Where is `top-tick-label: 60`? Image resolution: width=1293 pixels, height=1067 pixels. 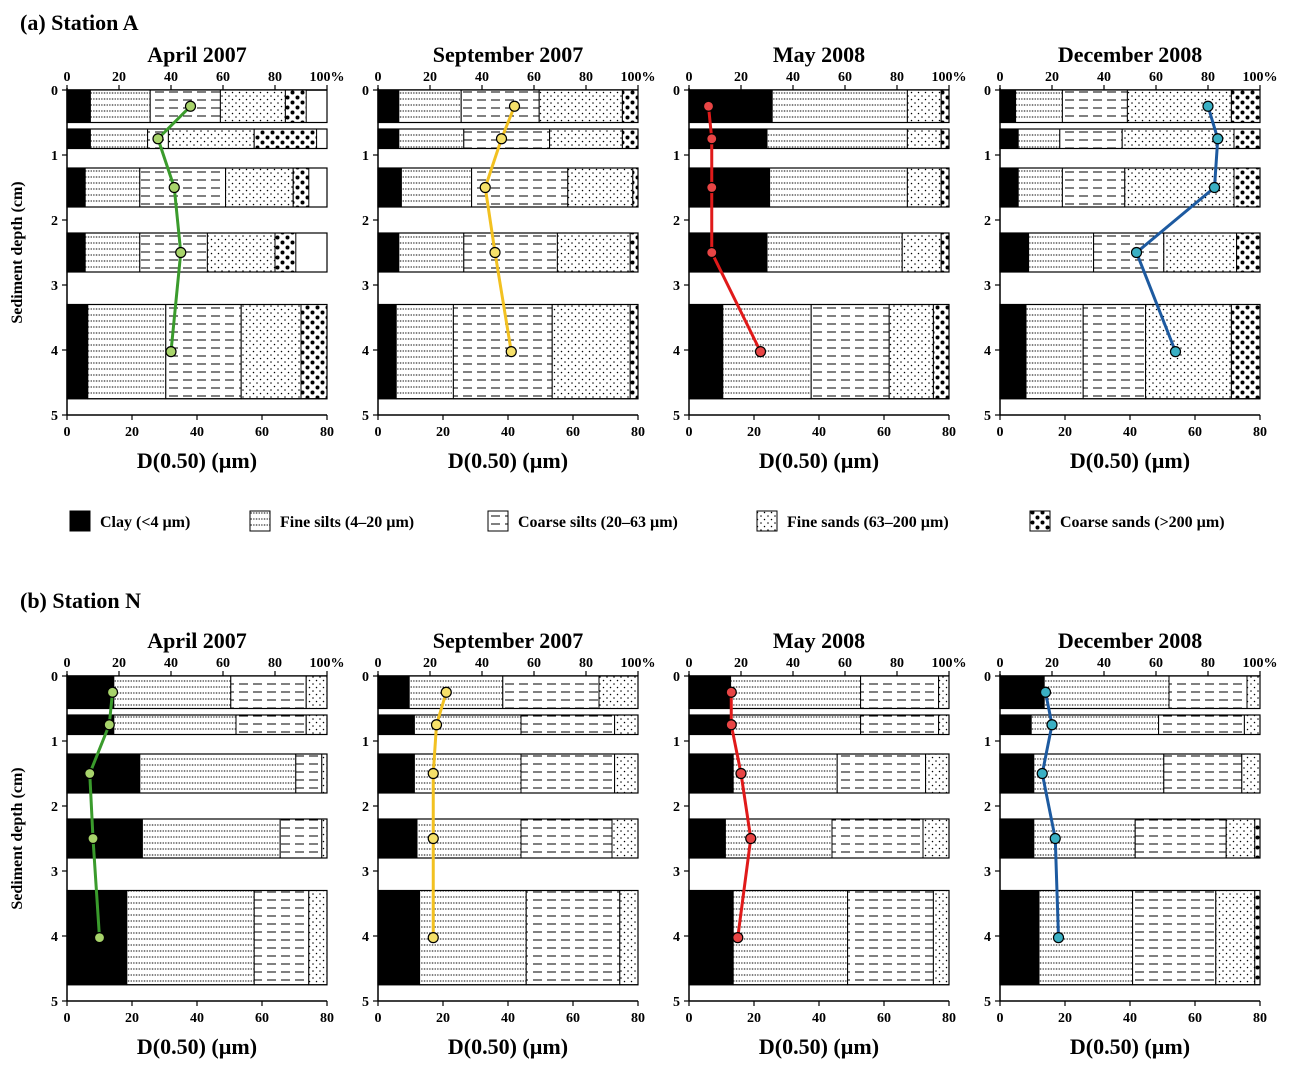
top-tick-label: 60 is located at coordinates (534, 663).